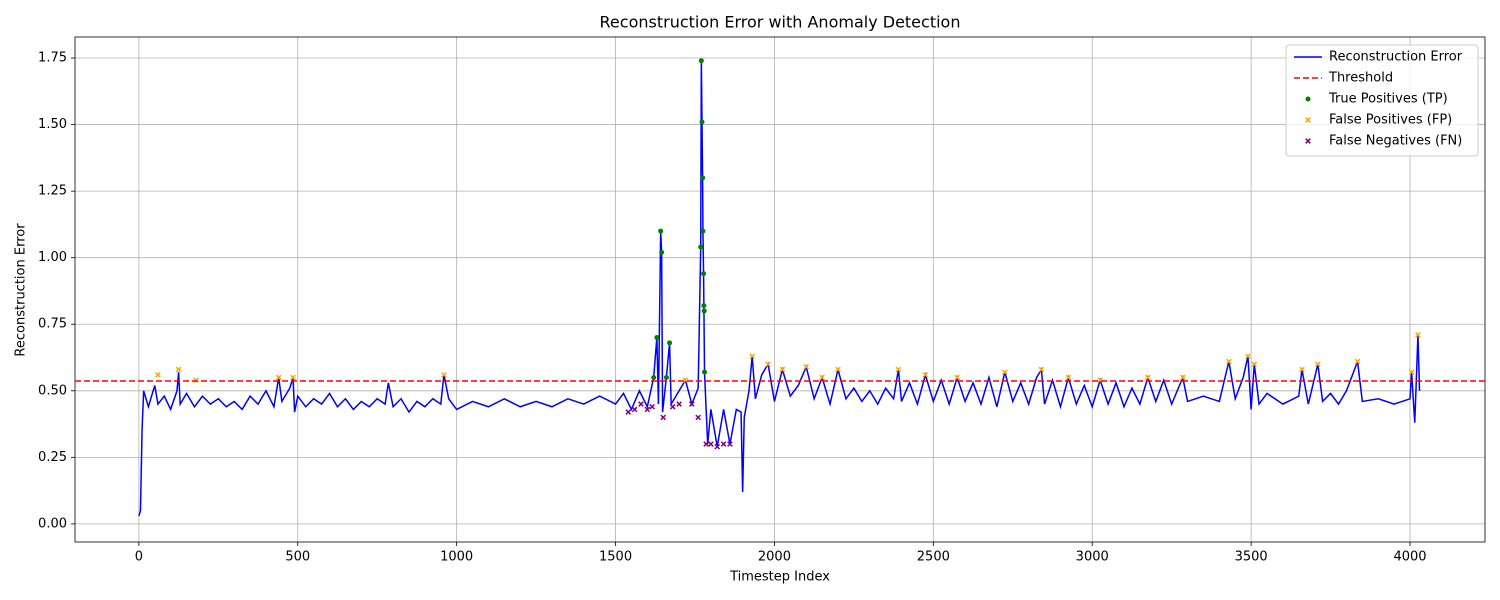 This screenshot has height=600, width=1500. I want to click on x-tick-label: 1500, so click(615, 557).